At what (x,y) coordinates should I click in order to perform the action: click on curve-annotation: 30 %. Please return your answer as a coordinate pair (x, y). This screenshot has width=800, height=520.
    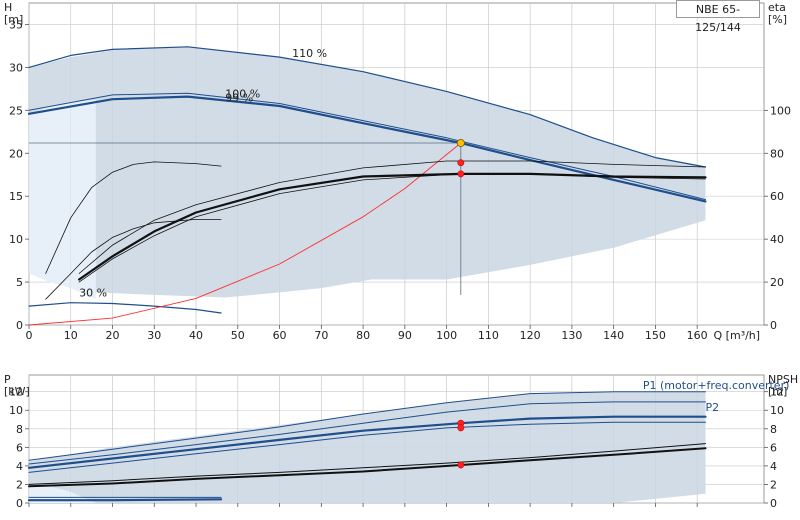
    Looking at the image, I should click on (93, 293).